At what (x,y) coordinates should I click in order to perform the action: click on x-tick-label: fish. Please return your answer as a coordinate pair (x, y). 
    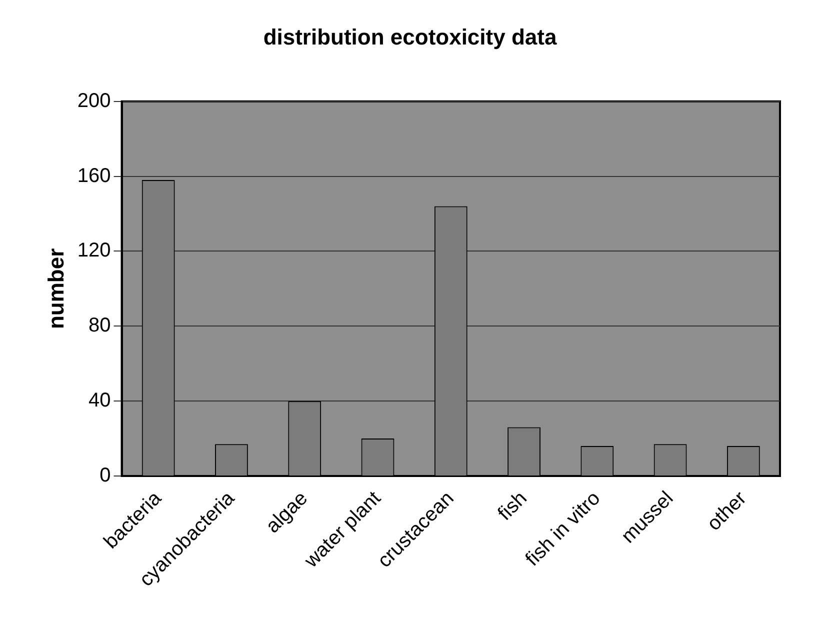
    Looking at the image, I should click on (513, 506).